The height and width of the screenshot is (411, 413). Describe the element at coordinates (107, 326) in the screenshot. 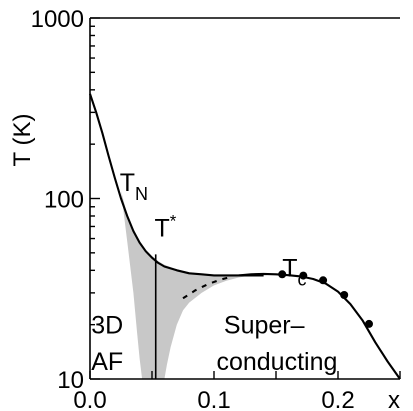

I see `annotation-3d: 3D` at that location.